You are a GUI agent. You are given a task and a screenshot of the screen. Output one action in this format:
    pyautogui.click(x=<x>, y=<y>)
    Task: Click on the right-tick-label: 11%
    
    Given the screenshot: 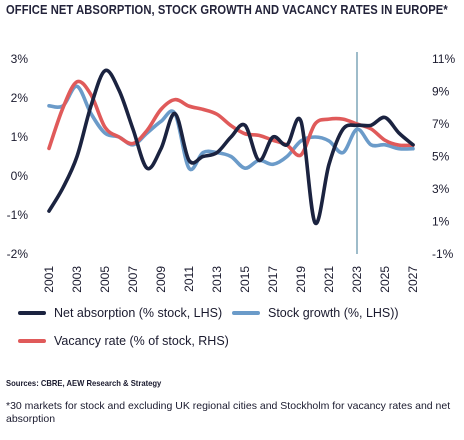 What is the action you would take?
    pyautogui.click(x=443, y=59)
    